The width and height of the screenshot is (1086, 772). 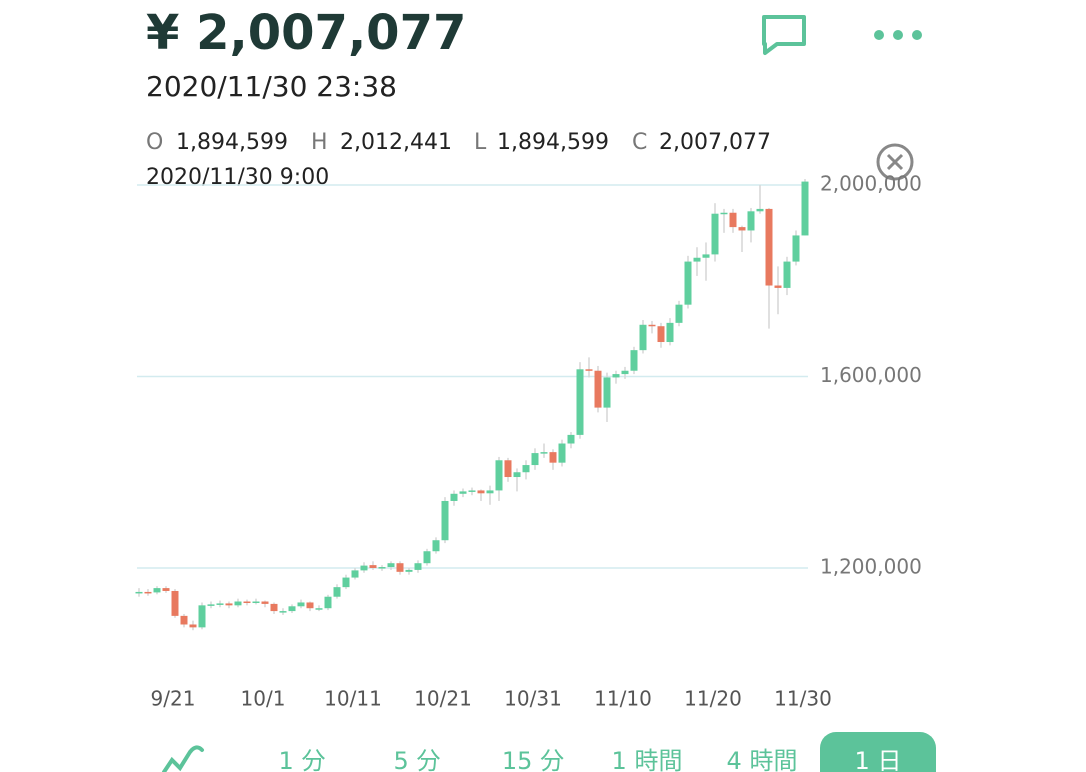 What do you see at coordinates (396, 142) in the screenshot?
I see `ohlc-value: 2,012,441` at bounding box center [396, 142].